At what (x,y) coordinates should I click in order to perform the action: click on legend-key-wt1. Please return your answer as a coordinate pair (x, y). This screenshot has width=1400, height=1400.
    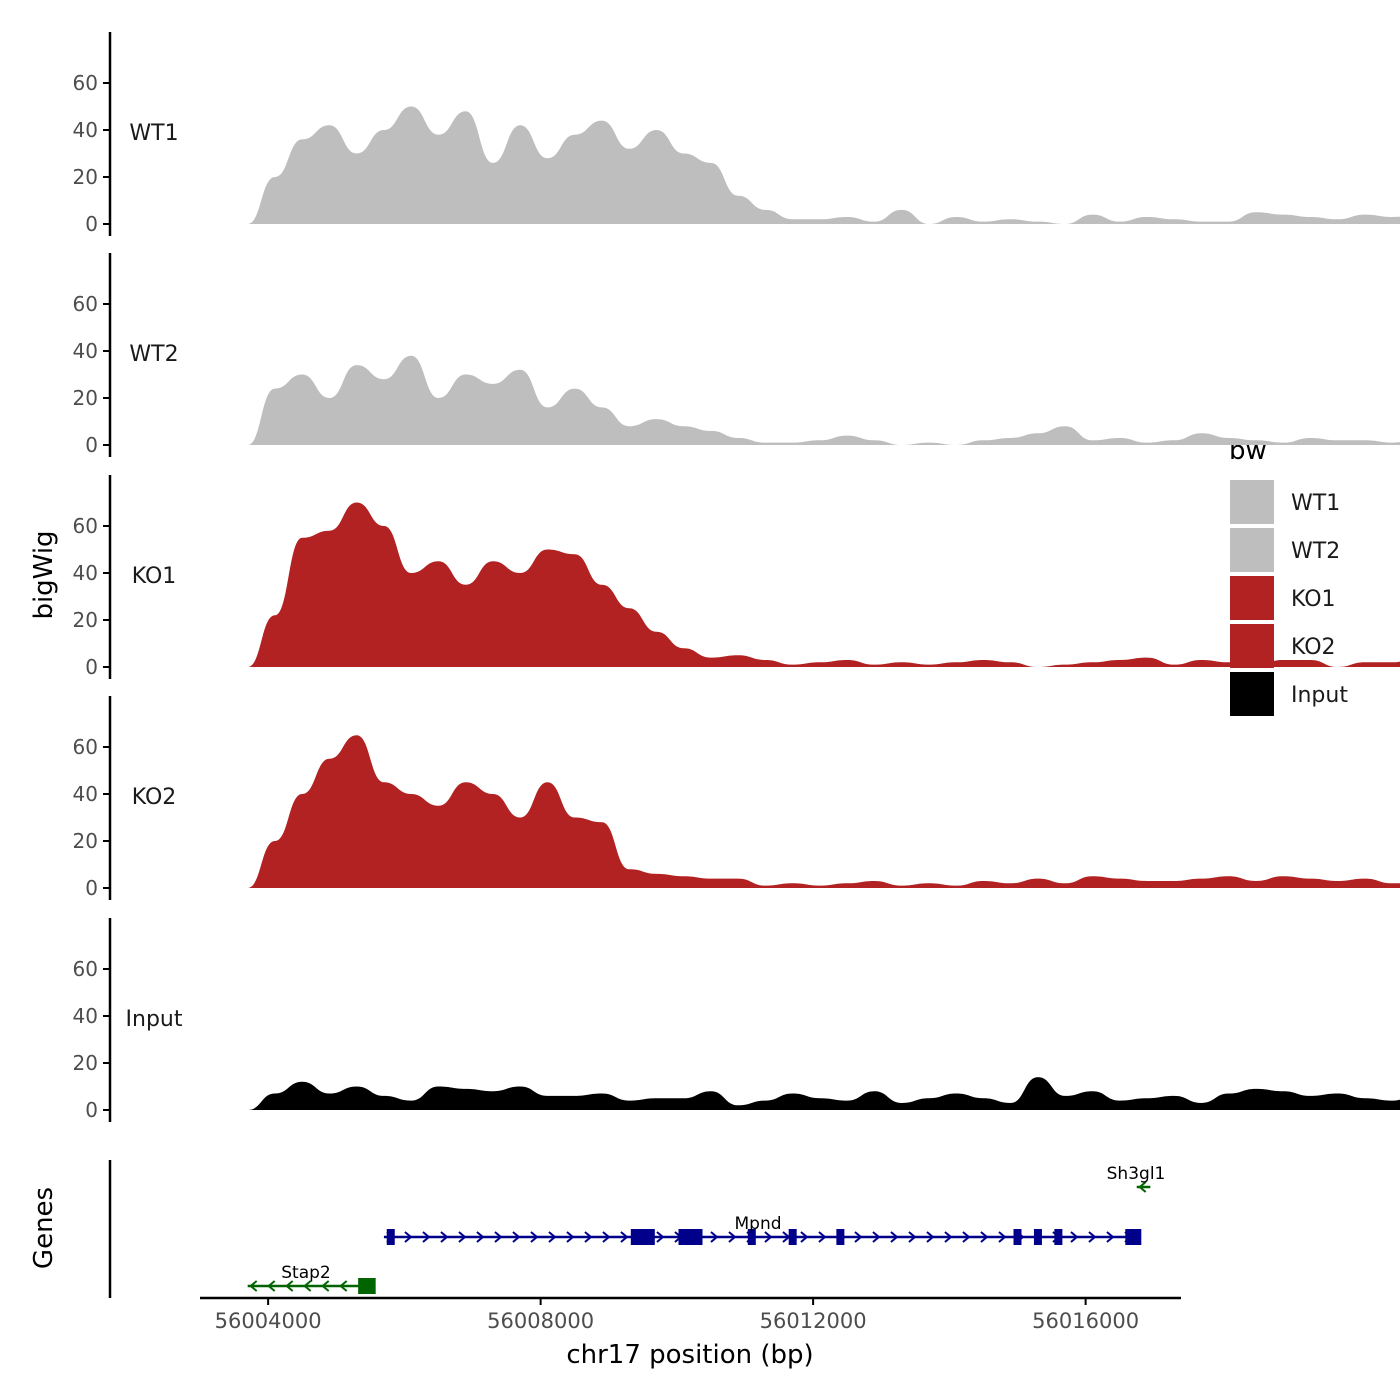
    Looking at the image, I should click on (1252, 502).